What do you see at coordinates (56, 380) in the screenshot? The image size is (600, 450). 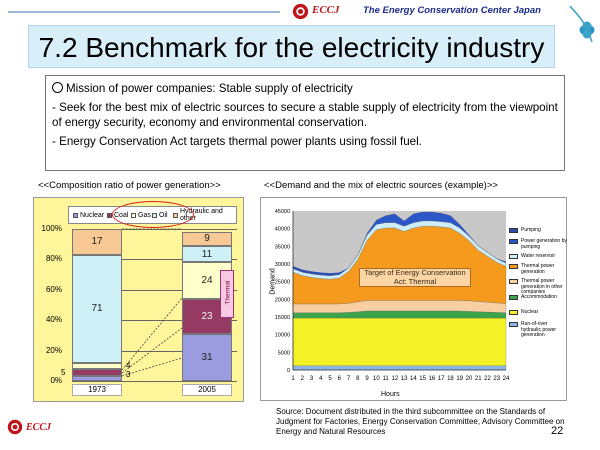 I see `y-tick-0pct: 0%` at bounding box center [56, 380].